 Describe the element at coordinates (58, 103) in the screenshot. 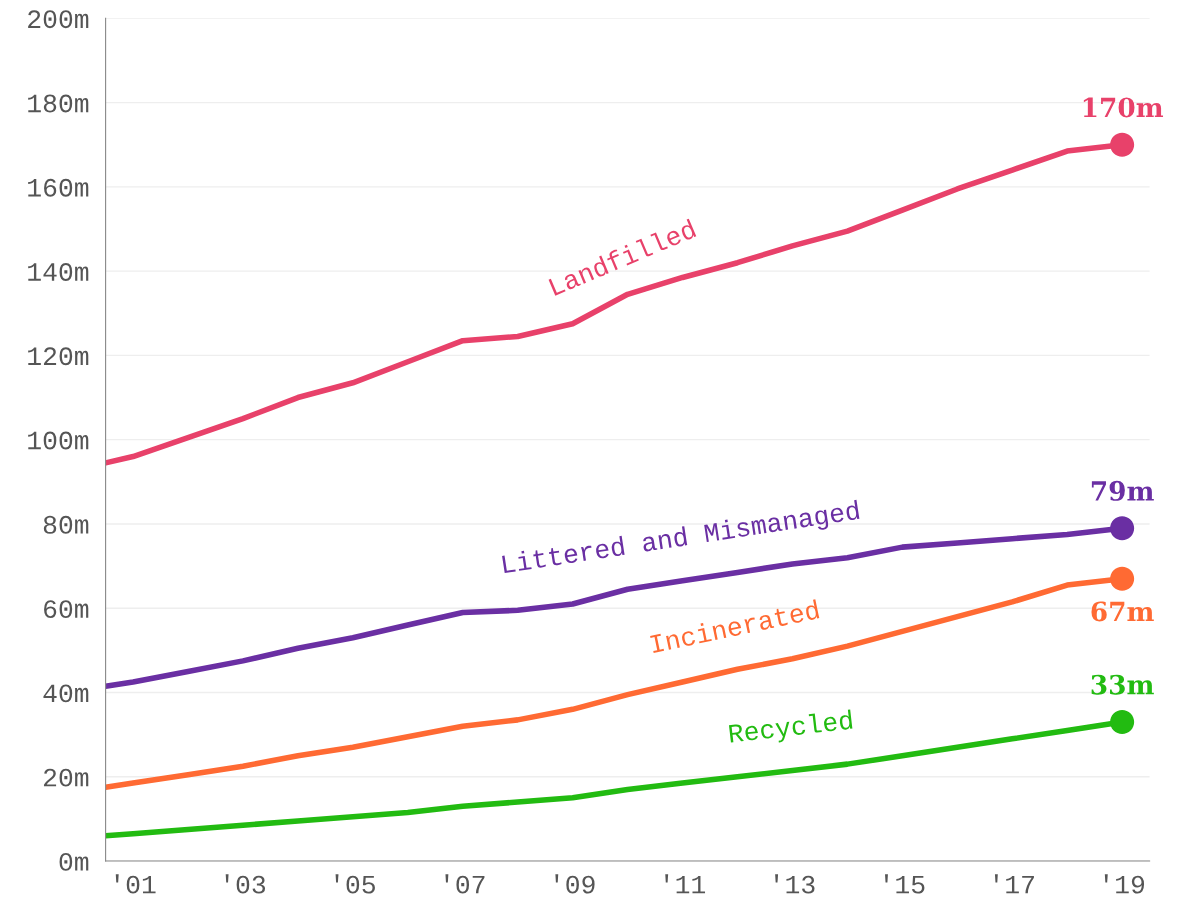

I see `y-tick-label: 180m` at that location.